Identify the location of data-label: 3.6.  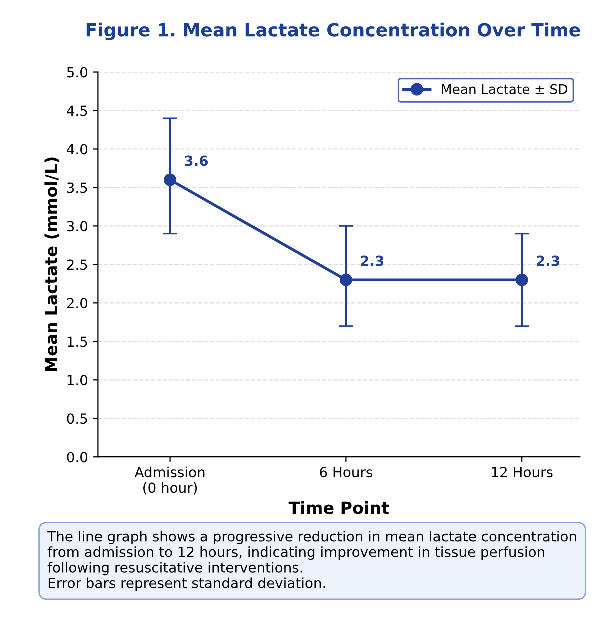
(196, 161).